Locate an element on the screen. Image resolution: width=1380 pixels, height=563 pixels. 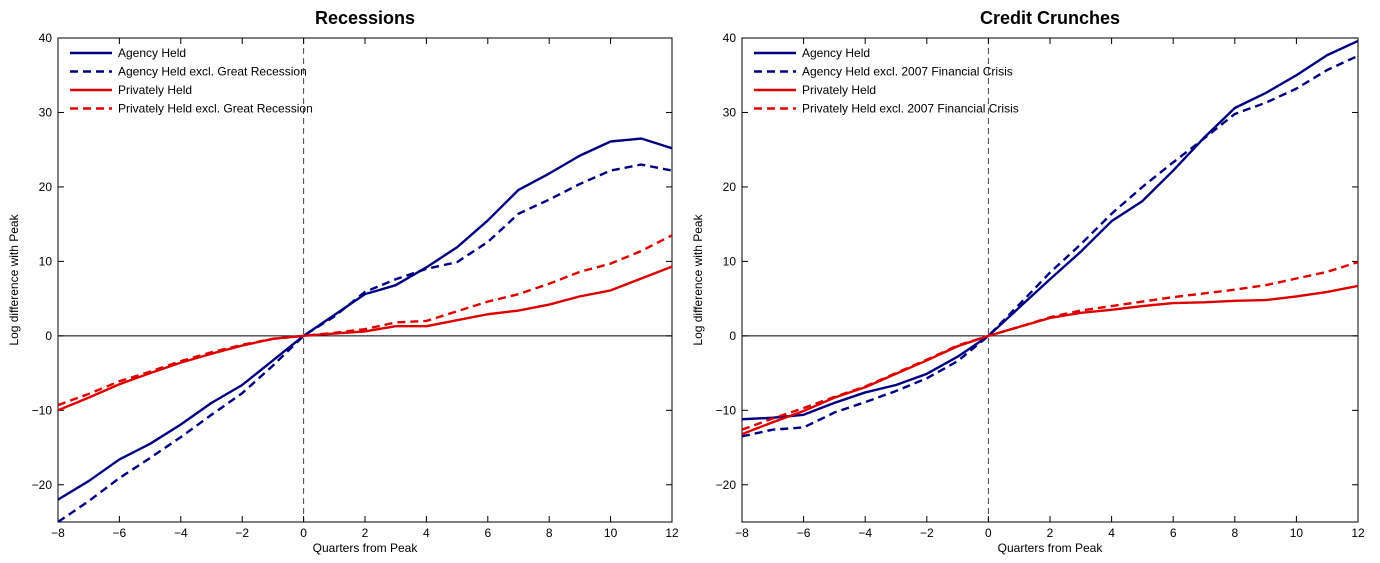
legend-label-2: Agency Held excl. Great Recession is located at coordinates (212, 72).